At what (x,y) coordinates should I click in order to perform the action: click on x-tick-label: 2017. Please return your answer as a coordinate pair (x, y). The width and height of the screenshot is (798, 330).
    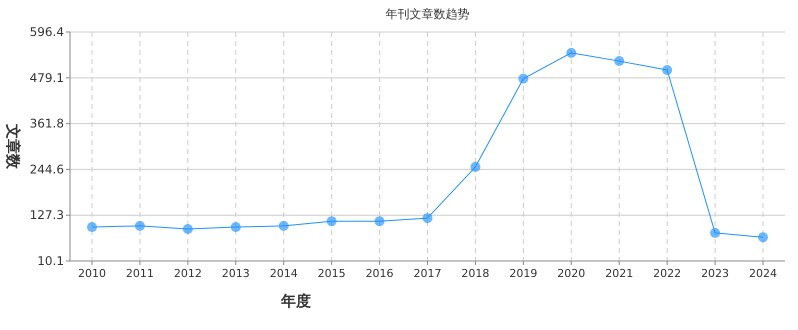
    Looking at the image, I should click on (428, 273).